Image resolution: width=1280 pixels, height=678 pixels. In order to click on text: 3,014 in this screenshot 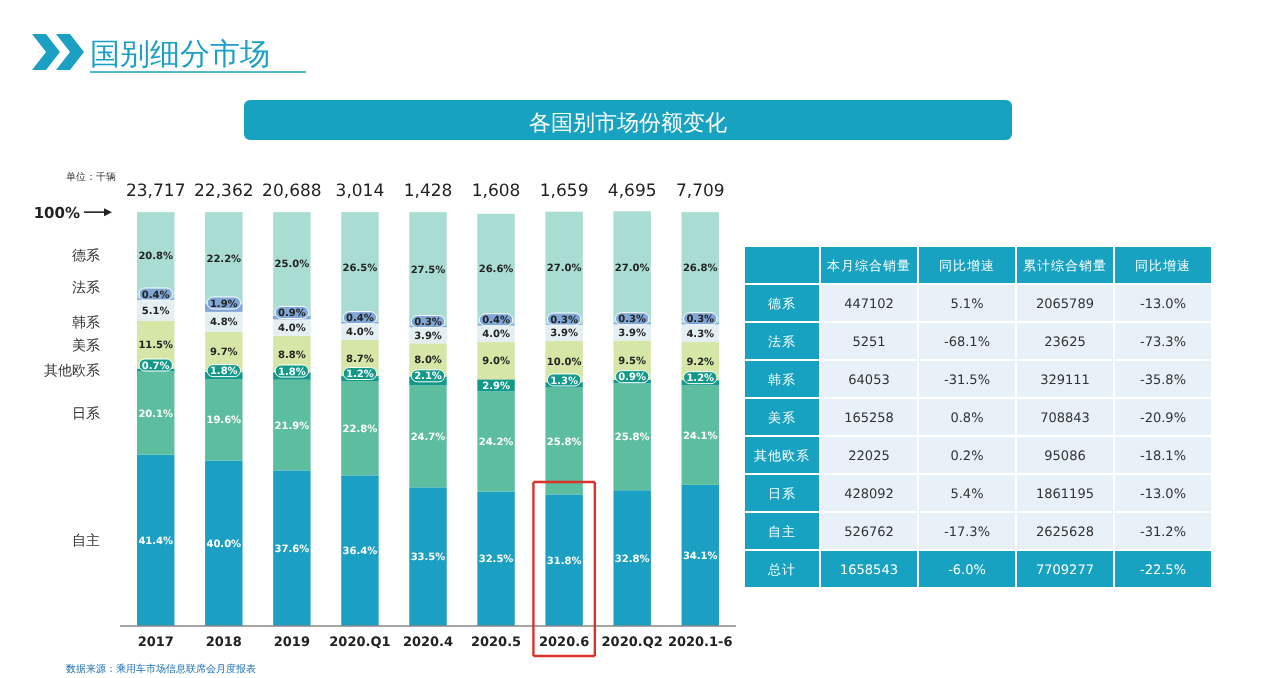, I will do `click(360, 192)`.